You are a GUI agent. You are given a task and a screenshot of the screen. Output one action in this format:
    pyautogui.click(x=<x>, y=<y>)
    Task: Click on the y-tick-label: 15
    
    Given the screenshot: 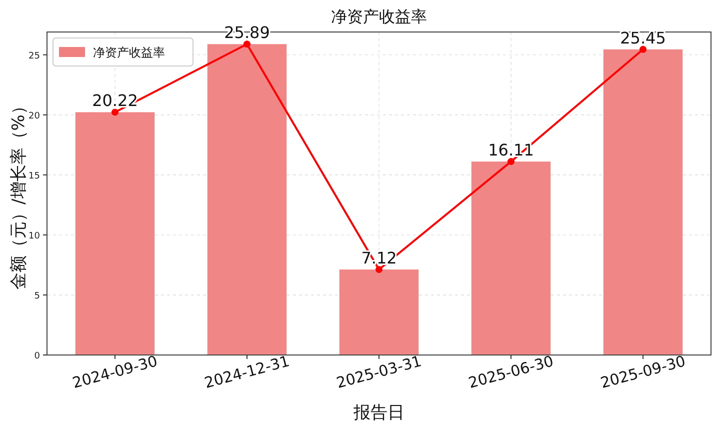 What is the action you would take?
    pyautogui.click(x=34, y=176)
    